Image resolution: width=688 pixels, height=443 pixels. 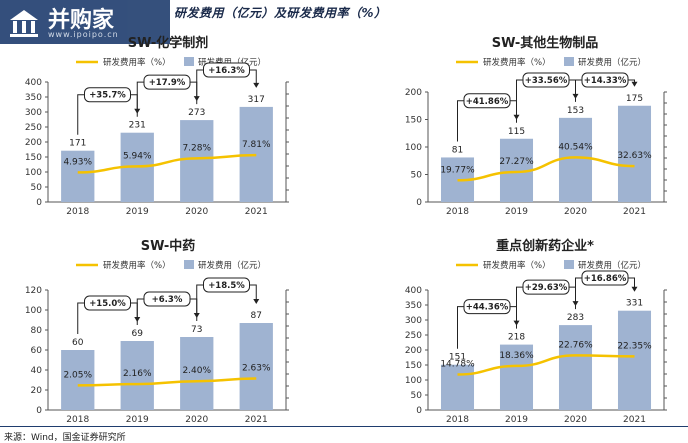 What do you see at coordinates (280, 13) in the screenshot?
I see `figure-title: 研发费用（亿元）及研发费用率（%）` at bounding box center [280, 13].